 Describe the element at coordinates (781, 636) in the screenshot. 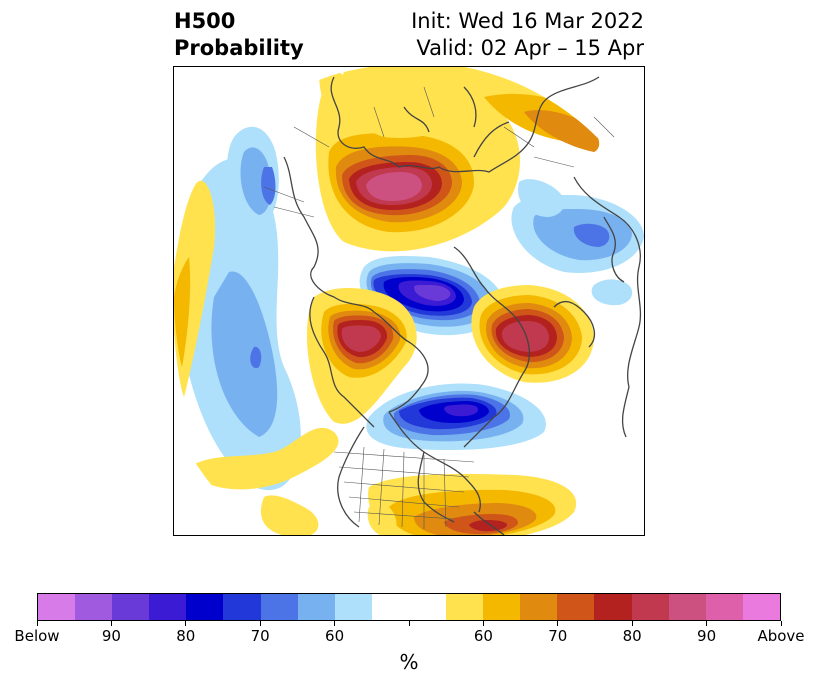

I see `colorbar-tick-label: Above` at that location.